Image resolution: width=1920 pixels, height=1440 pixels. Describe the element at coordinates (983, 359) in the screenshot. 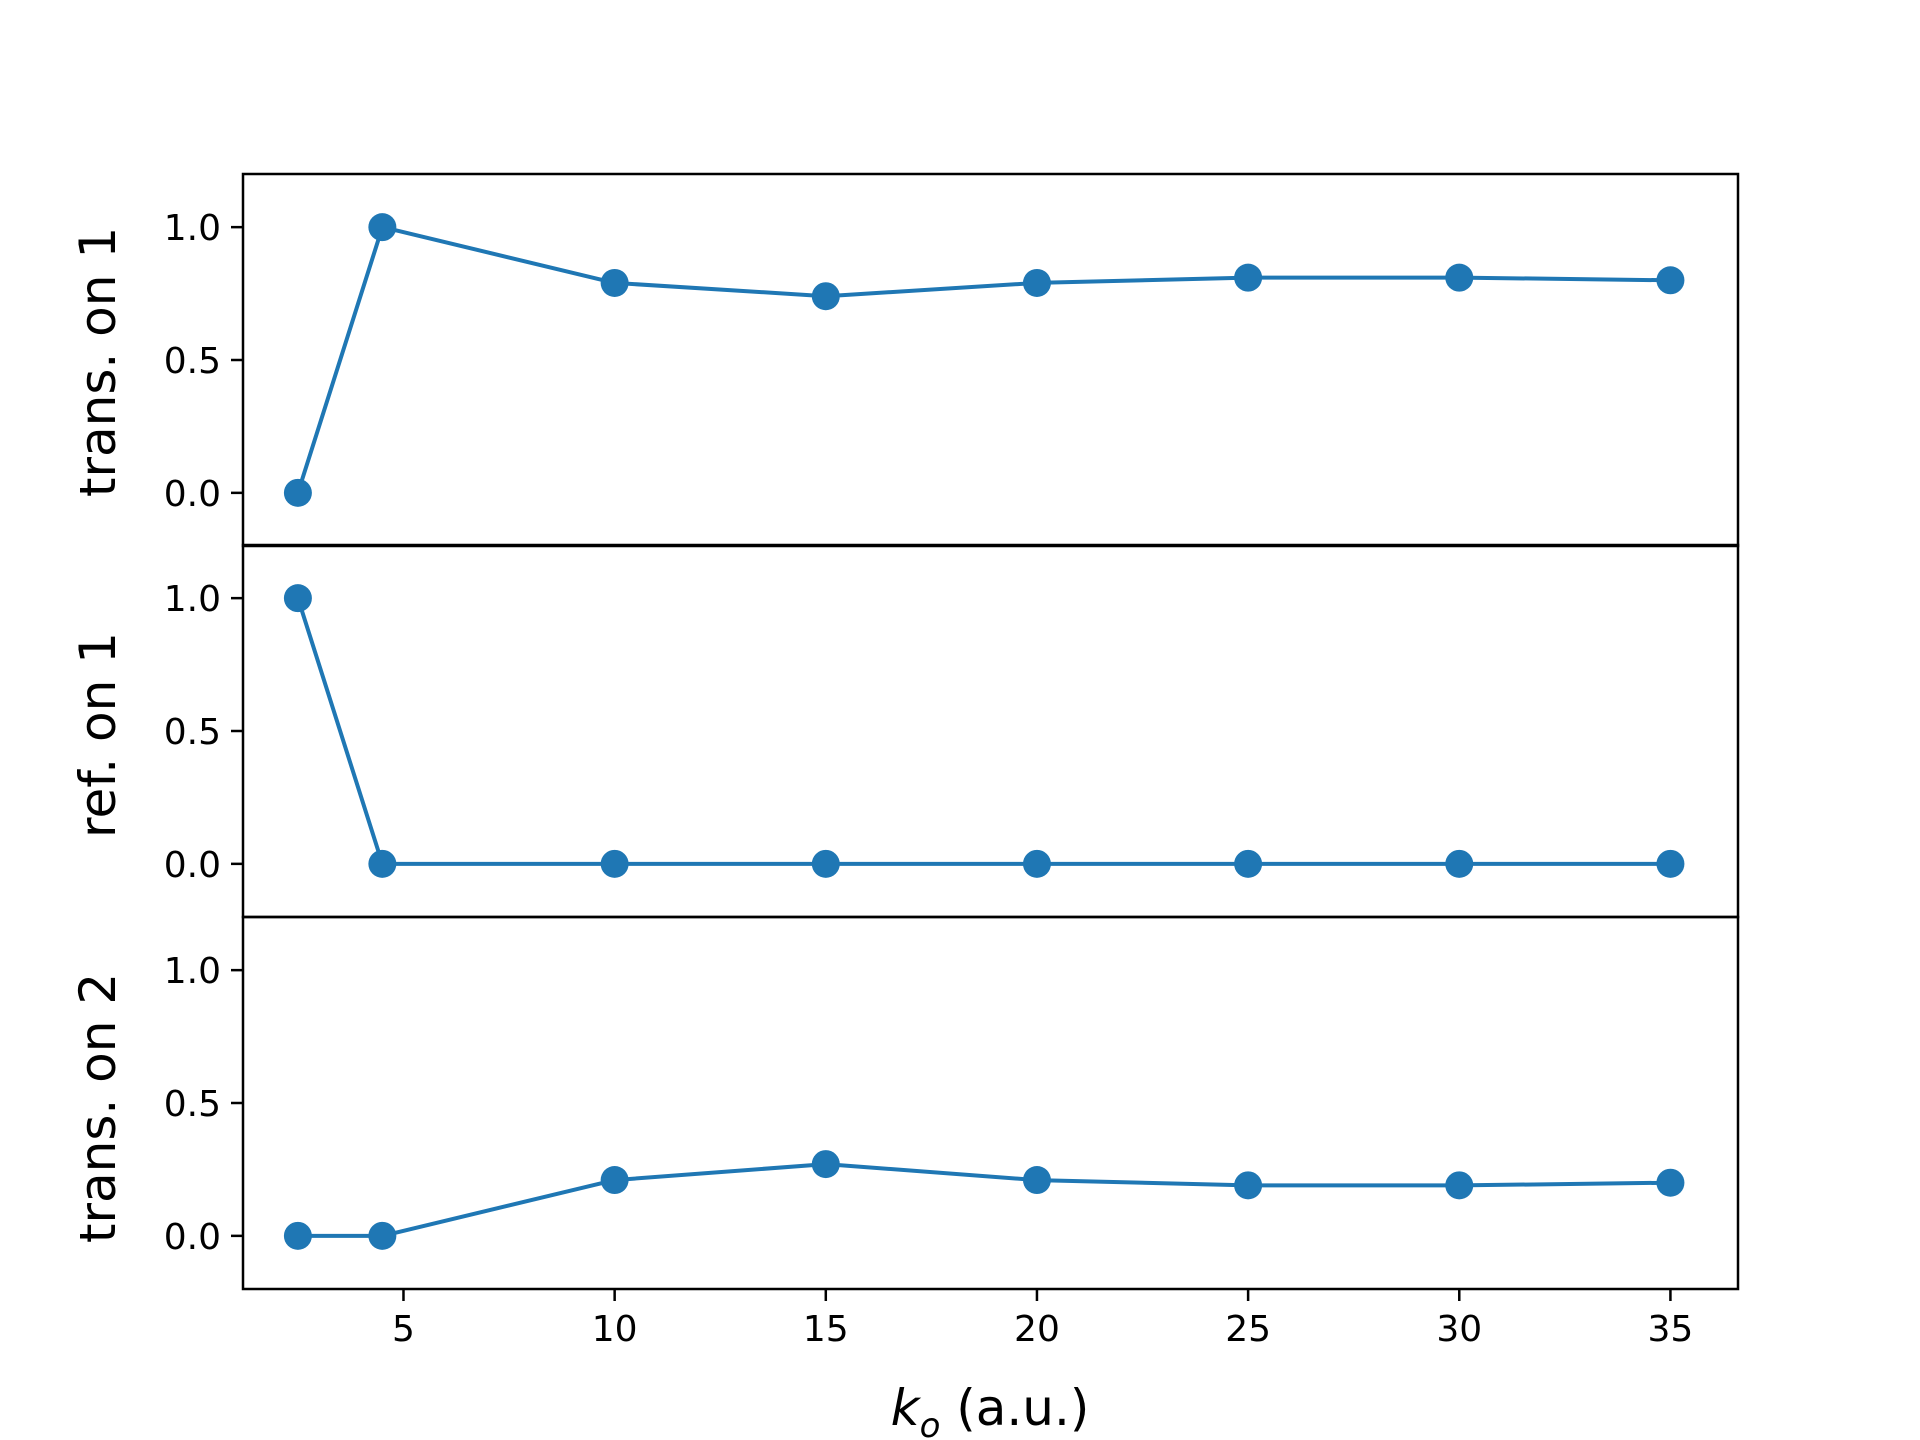

I see `panel-0-series-line` at that location.